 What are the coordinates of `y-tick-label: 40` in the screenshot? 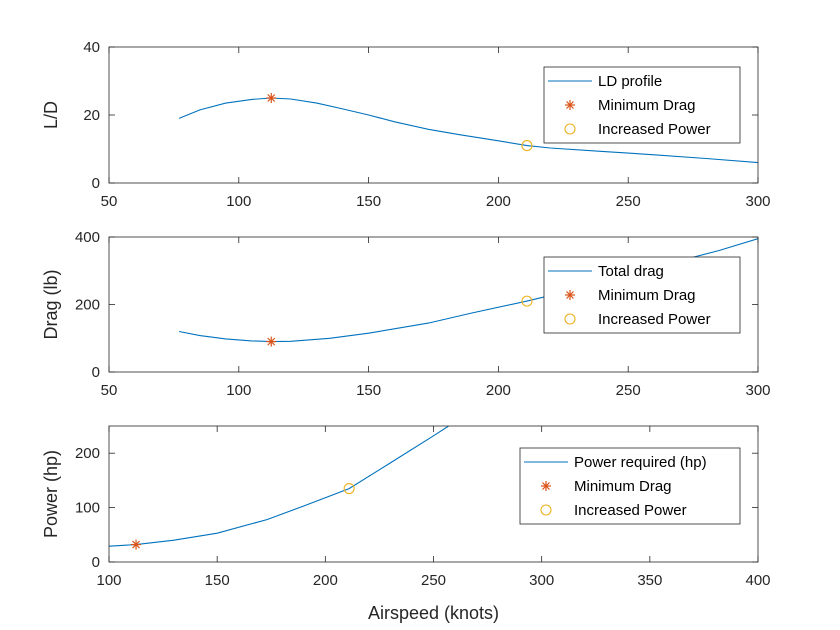 It's located at (91, 47).